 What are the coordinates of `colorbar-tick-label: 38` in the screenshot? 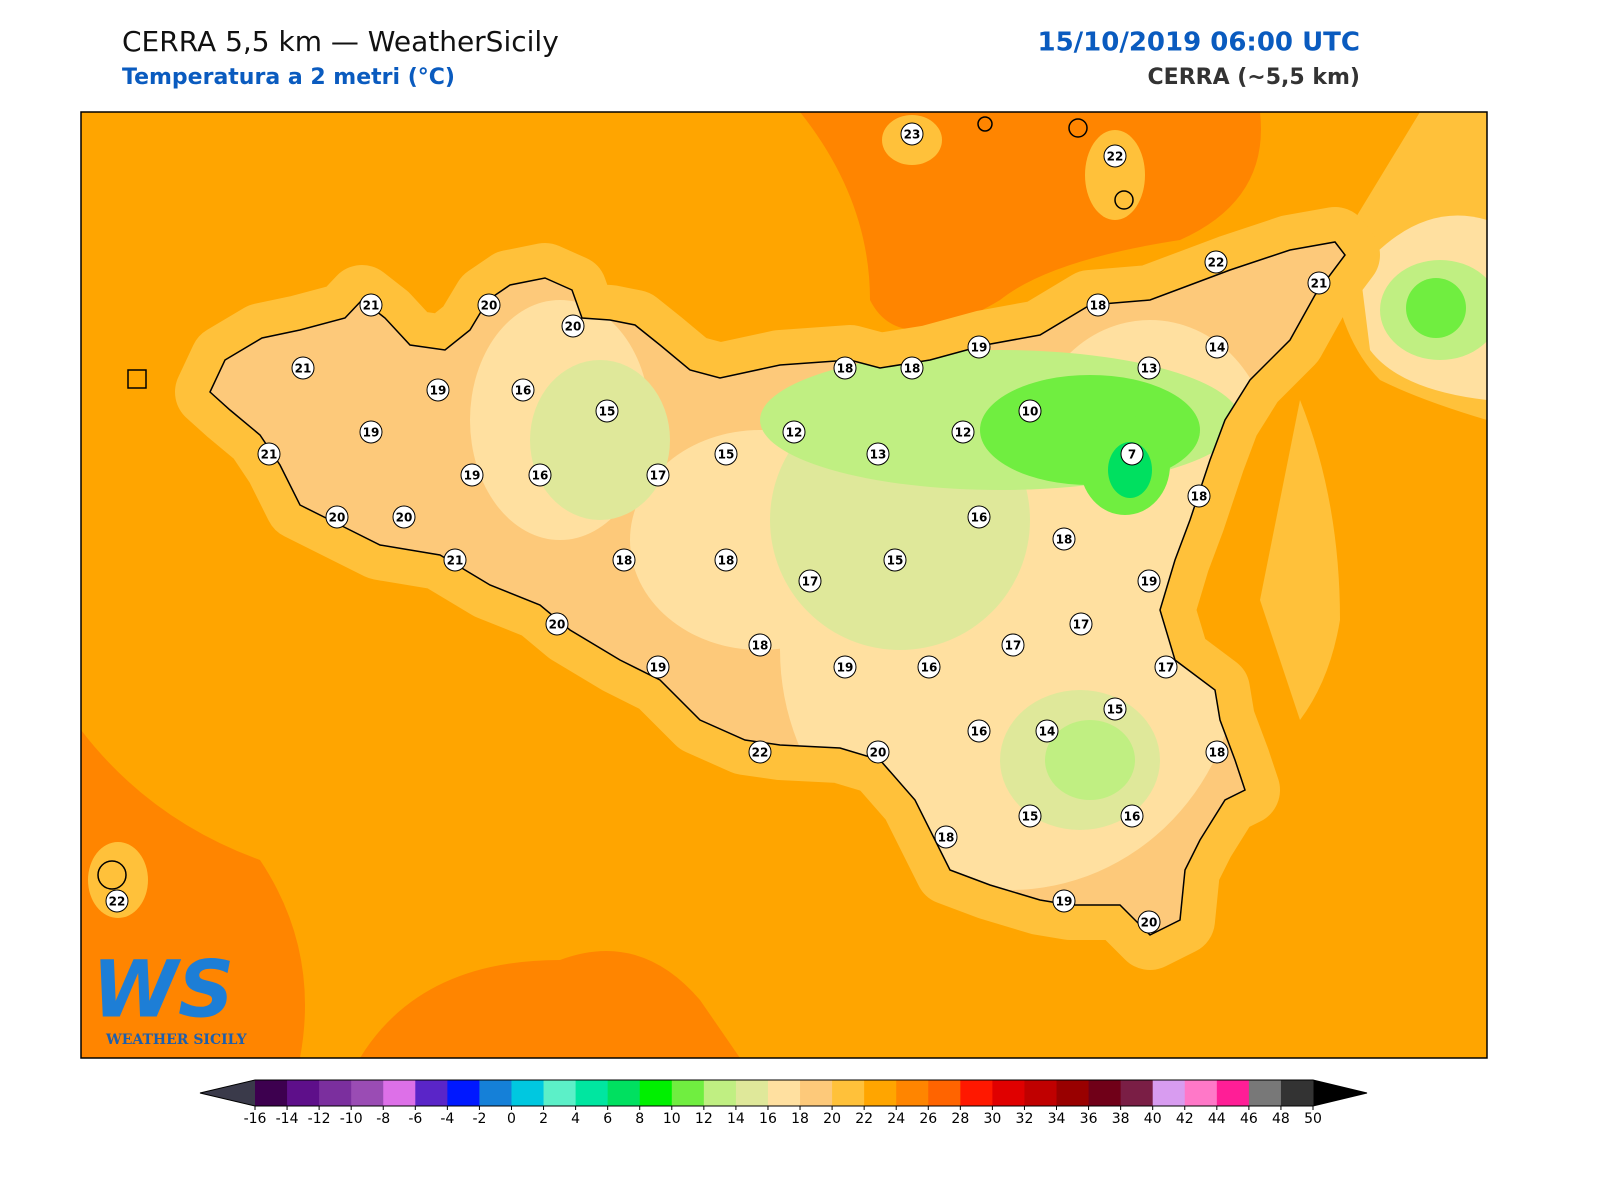 It's located at (1121, 1119).